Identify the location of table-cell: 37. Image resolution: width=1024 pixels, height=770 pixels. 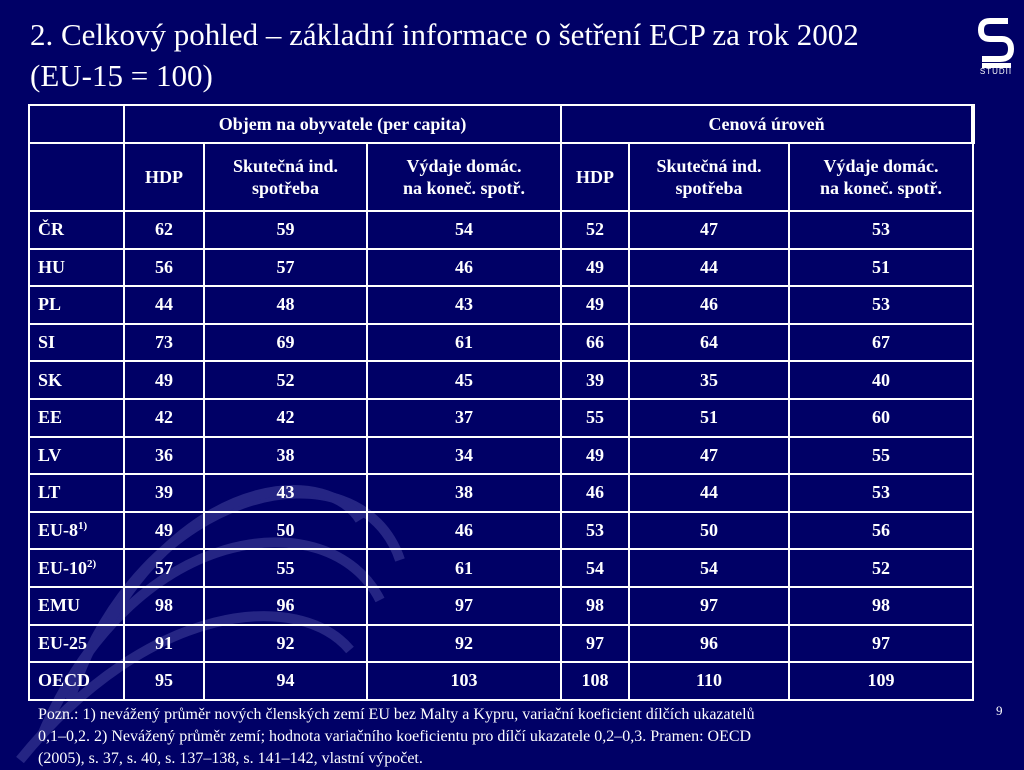
(464, 417).